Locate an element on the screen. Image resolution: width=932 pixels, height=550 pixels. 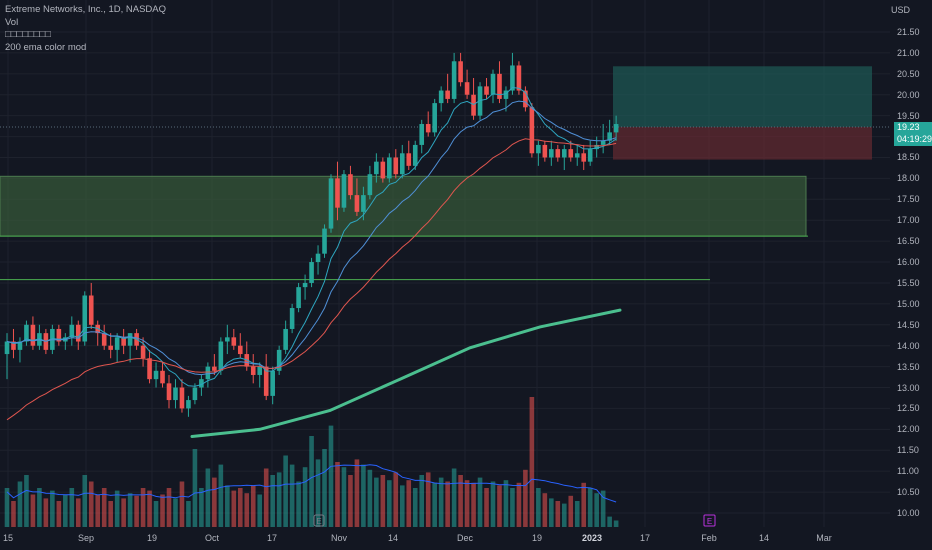
price-tick-label: 12.00 is located at coordinates (908, 429).